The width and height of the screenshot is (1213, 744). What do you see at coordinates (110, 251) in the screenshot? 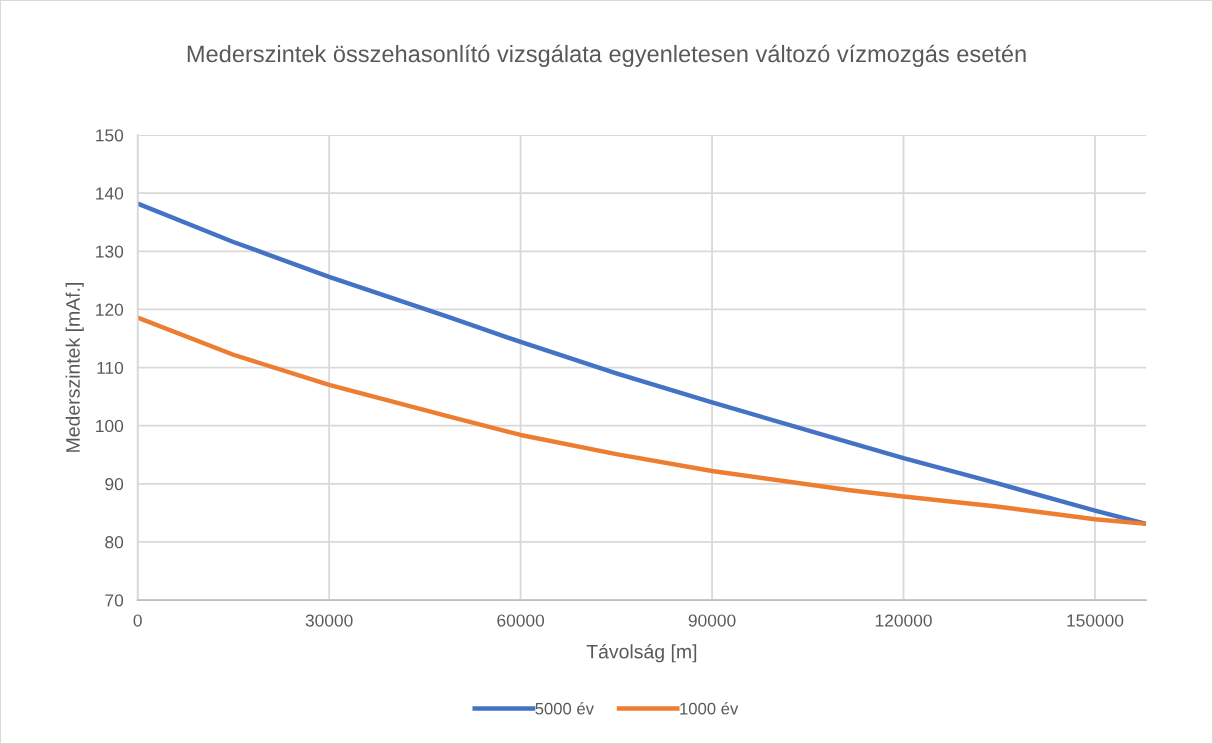
I see `y-tick-label: 130` at bounding box center [110, 251].